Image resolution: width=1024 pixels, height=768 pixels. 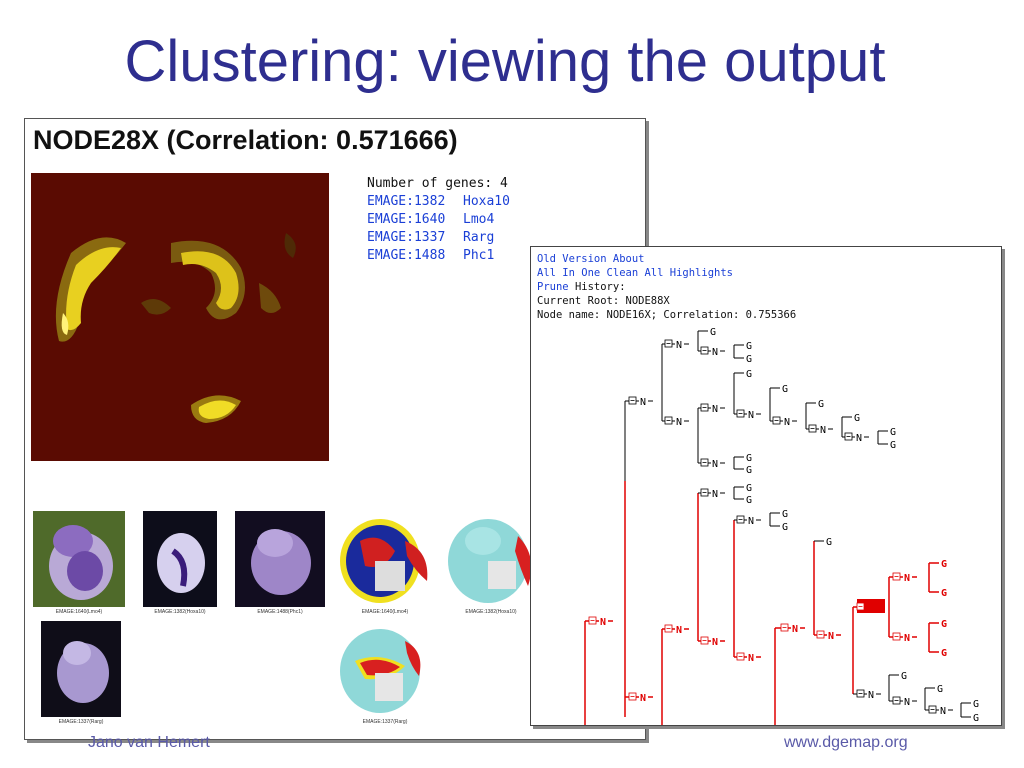 What do you see at coordinates (406, 201) in the screenshot?
I see `gene-id-link: EMAGE:1382` at bounding box center [406, 201].